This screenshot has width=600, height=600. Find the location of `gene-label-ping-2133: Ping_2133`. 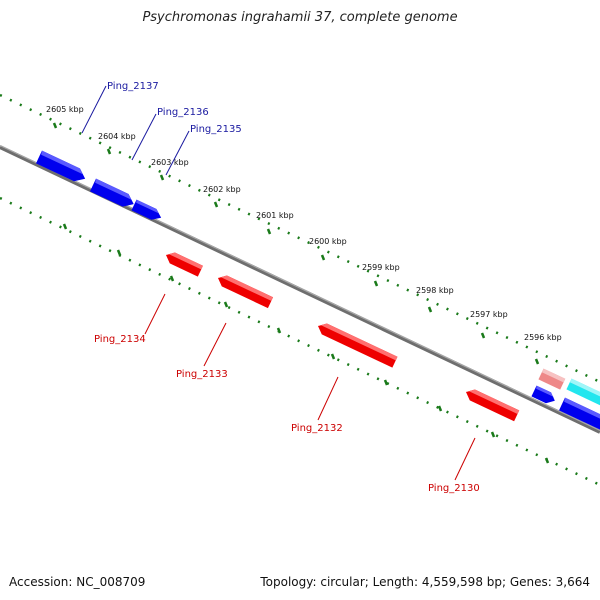

gene-label-ping-2133: Ping_2133 is located at coordinates (202, 374).